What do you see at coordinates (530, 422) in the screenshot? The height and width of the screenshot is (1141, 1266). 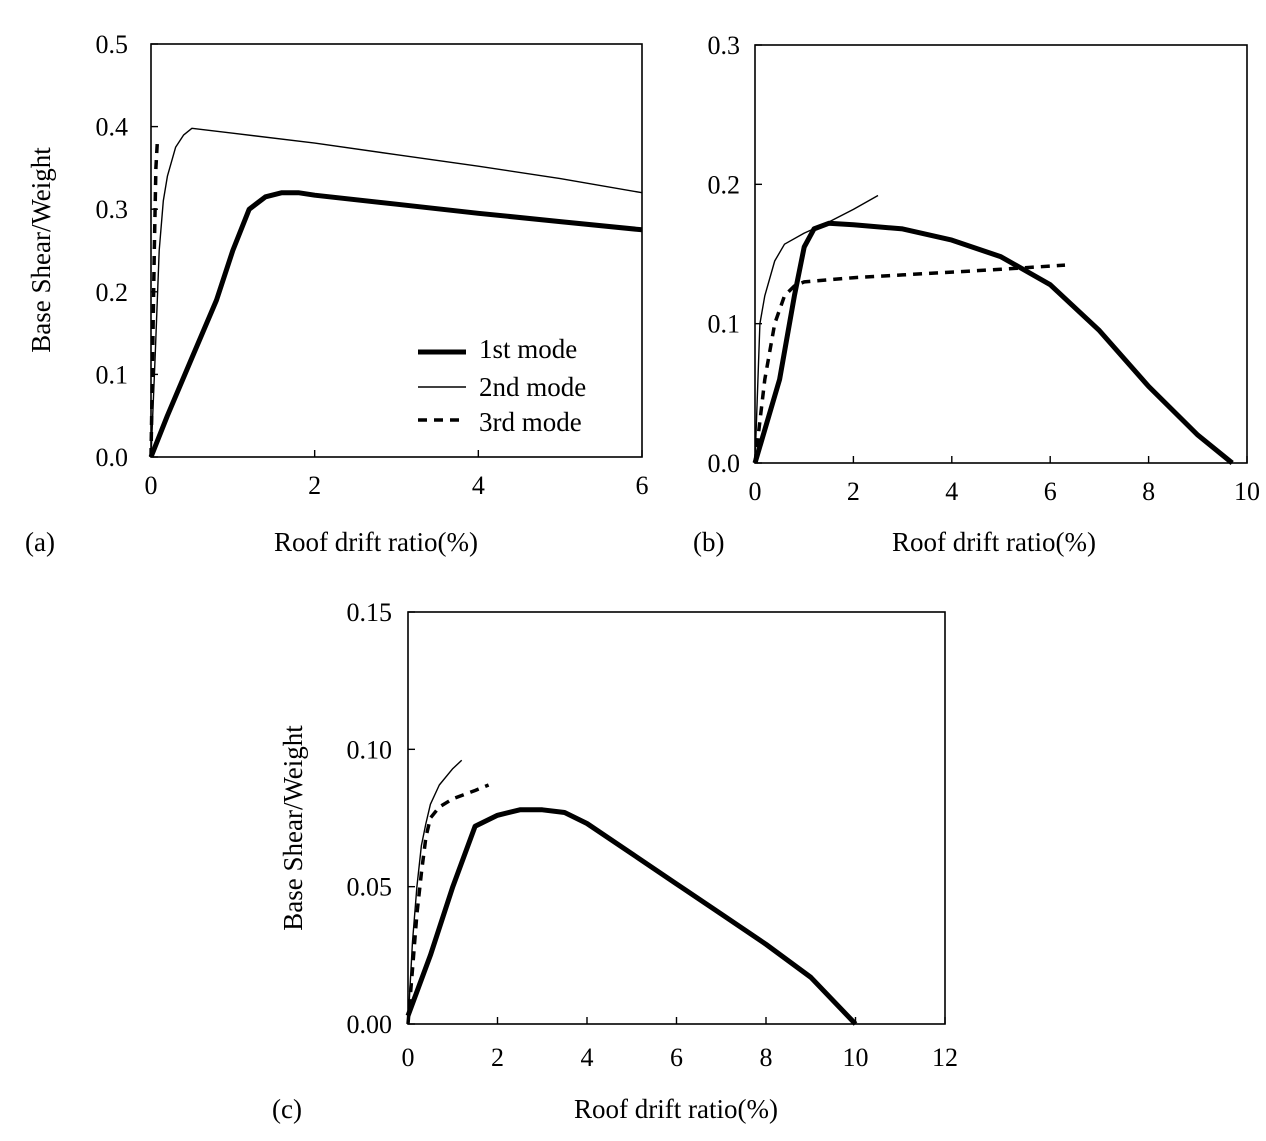 I see `legend-label-3rd-mode: 3rd mode` at bounding box center [530, 422].